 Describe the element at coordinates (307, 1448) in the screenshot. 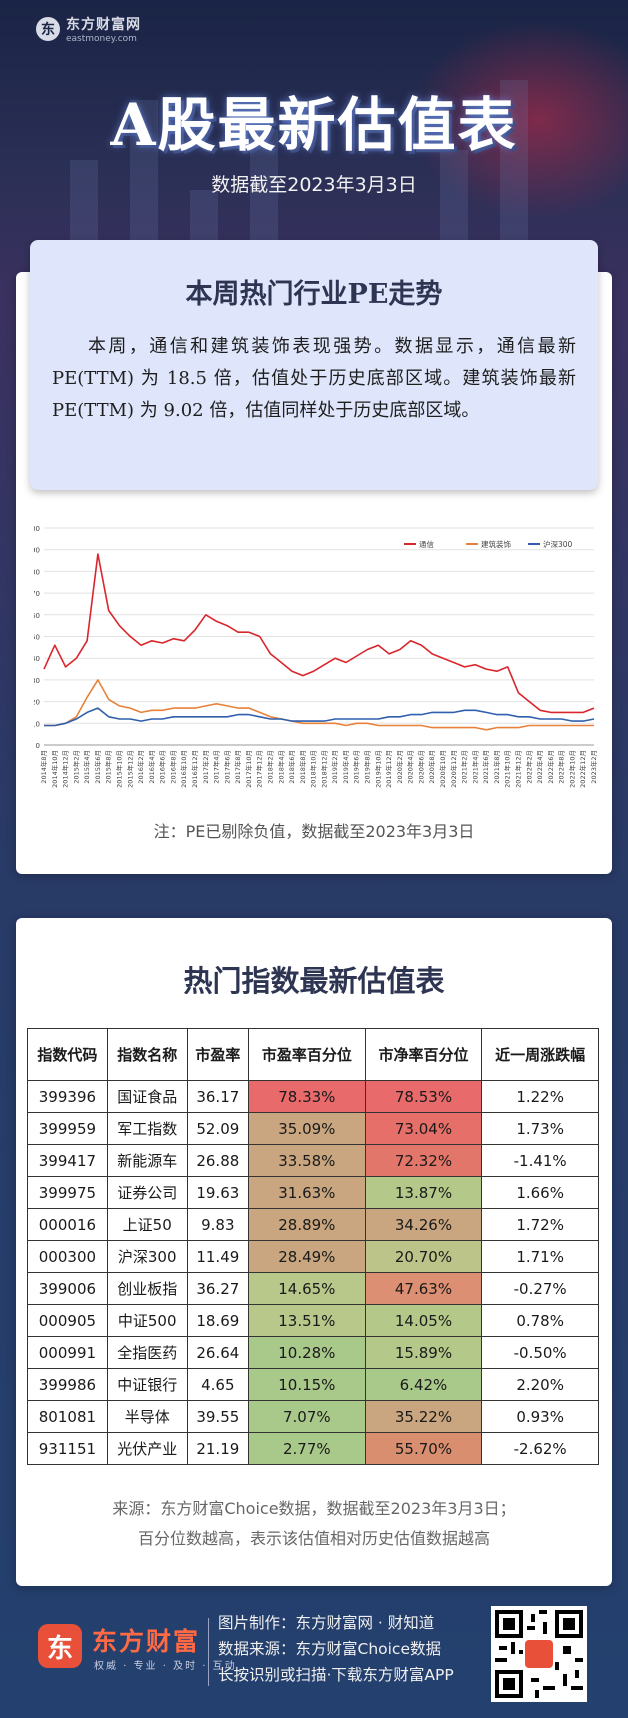

I see `cell-pe-percentile: 2.77%` at that location.